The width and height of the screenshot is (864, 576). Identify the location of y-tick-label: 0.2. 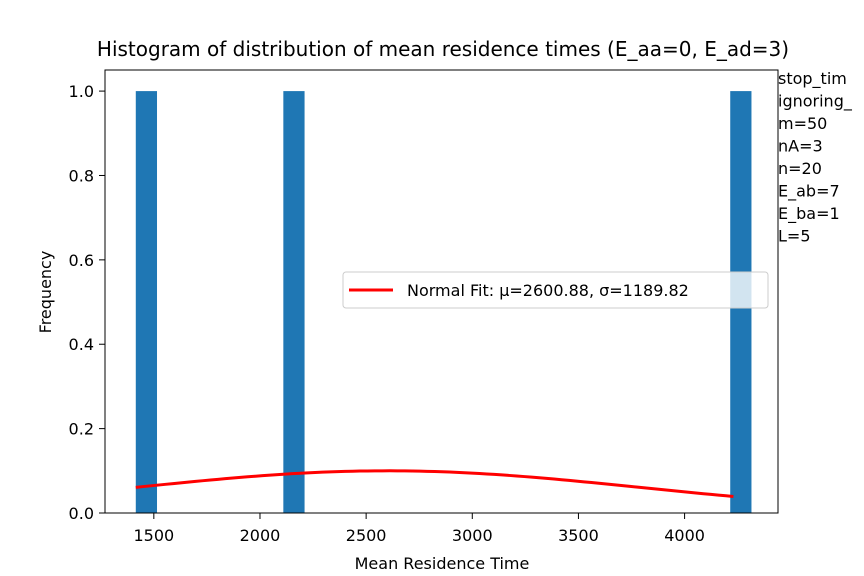
(81, 429).